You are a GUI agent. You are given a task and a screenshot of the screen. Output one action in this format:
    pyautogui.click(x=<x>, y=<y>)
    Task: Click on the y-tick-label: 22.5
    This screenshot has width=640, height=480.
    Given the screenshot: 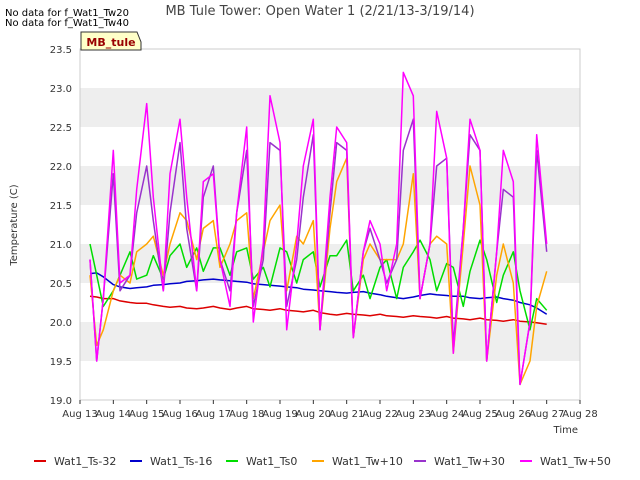 What is the action you would take?
    pyautogui.click(x=61, y=128)
    